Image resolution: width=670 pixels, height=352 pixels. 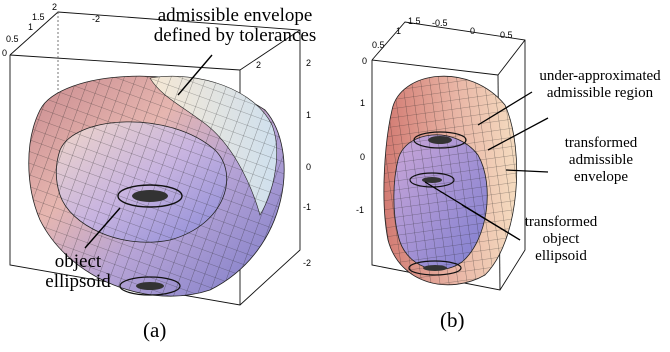 I want to click on tick-b-left-0: 1, so click(x=363, y=103).